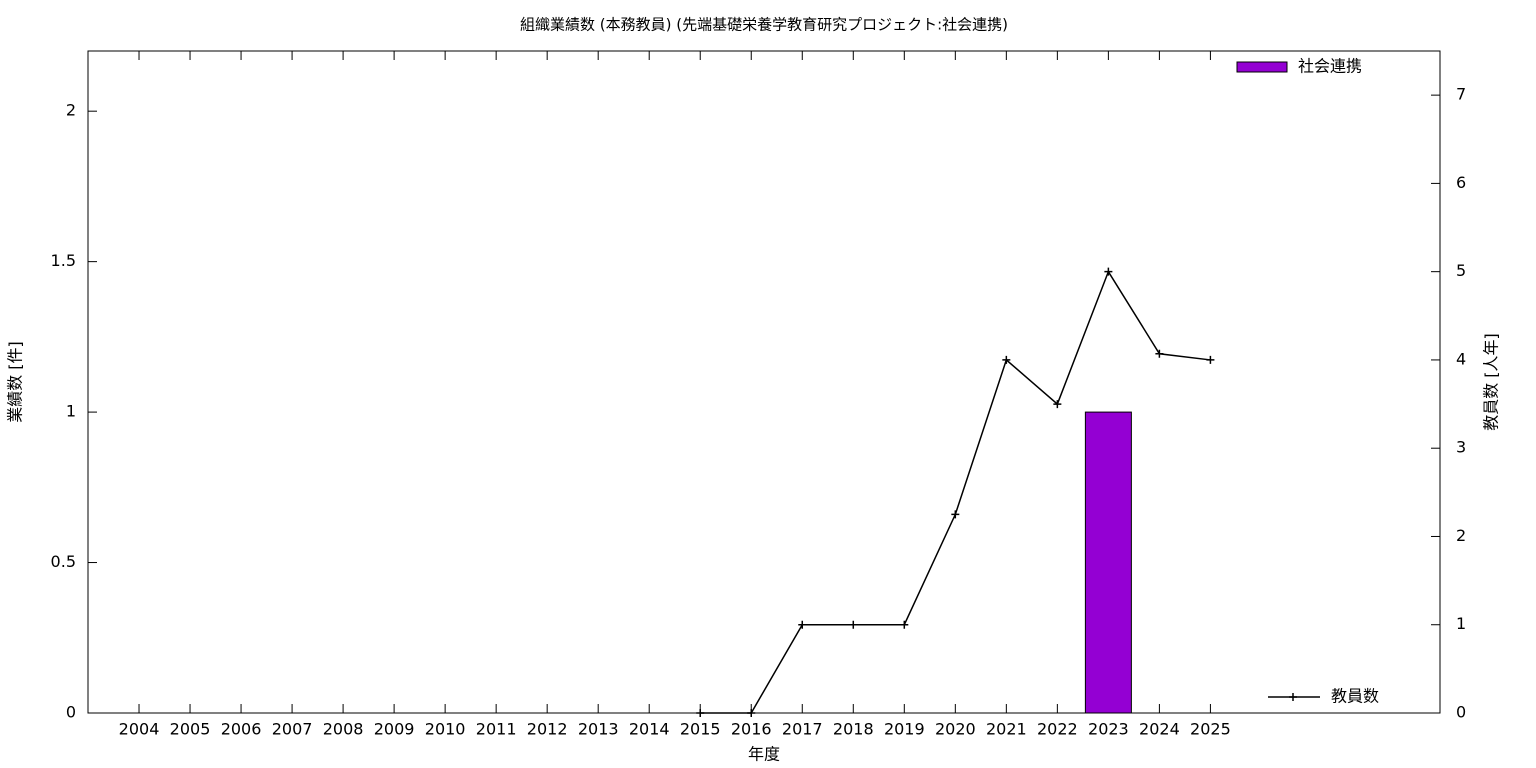 The width and height of the screenshot is (1536, 768). I want to click on y2-tick-label: 3, so click(1461, 447).